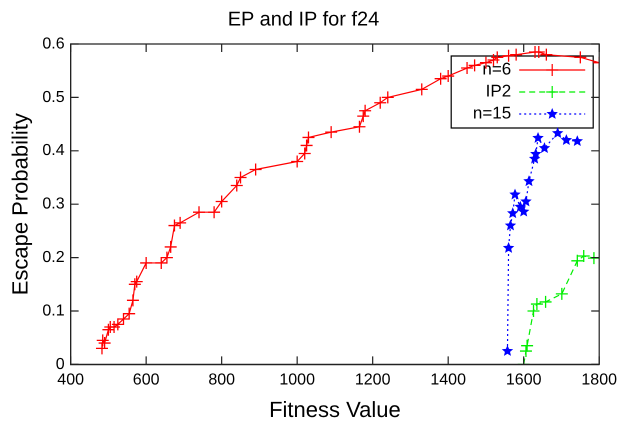 This screenshot has width=623, height=430. What do you see at coordinates (19, 204) in the screenshot?
I see `y-axis-title: Escape Probability` at bounding box center [19, 204].